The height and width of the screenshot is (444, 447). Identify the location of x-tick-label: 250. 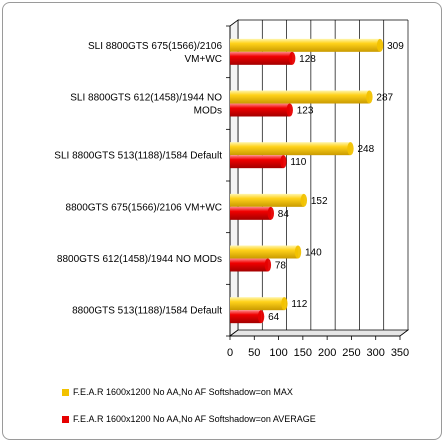
(351, 353).